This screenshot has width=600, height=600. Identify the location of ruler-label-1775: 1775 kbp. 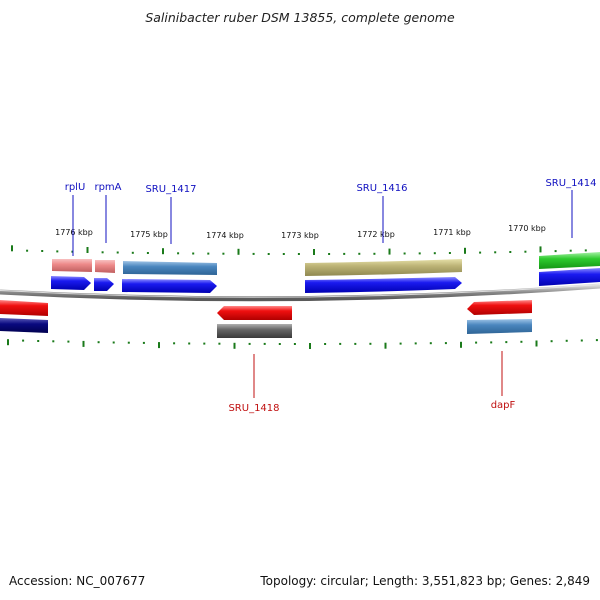
(149, 234).